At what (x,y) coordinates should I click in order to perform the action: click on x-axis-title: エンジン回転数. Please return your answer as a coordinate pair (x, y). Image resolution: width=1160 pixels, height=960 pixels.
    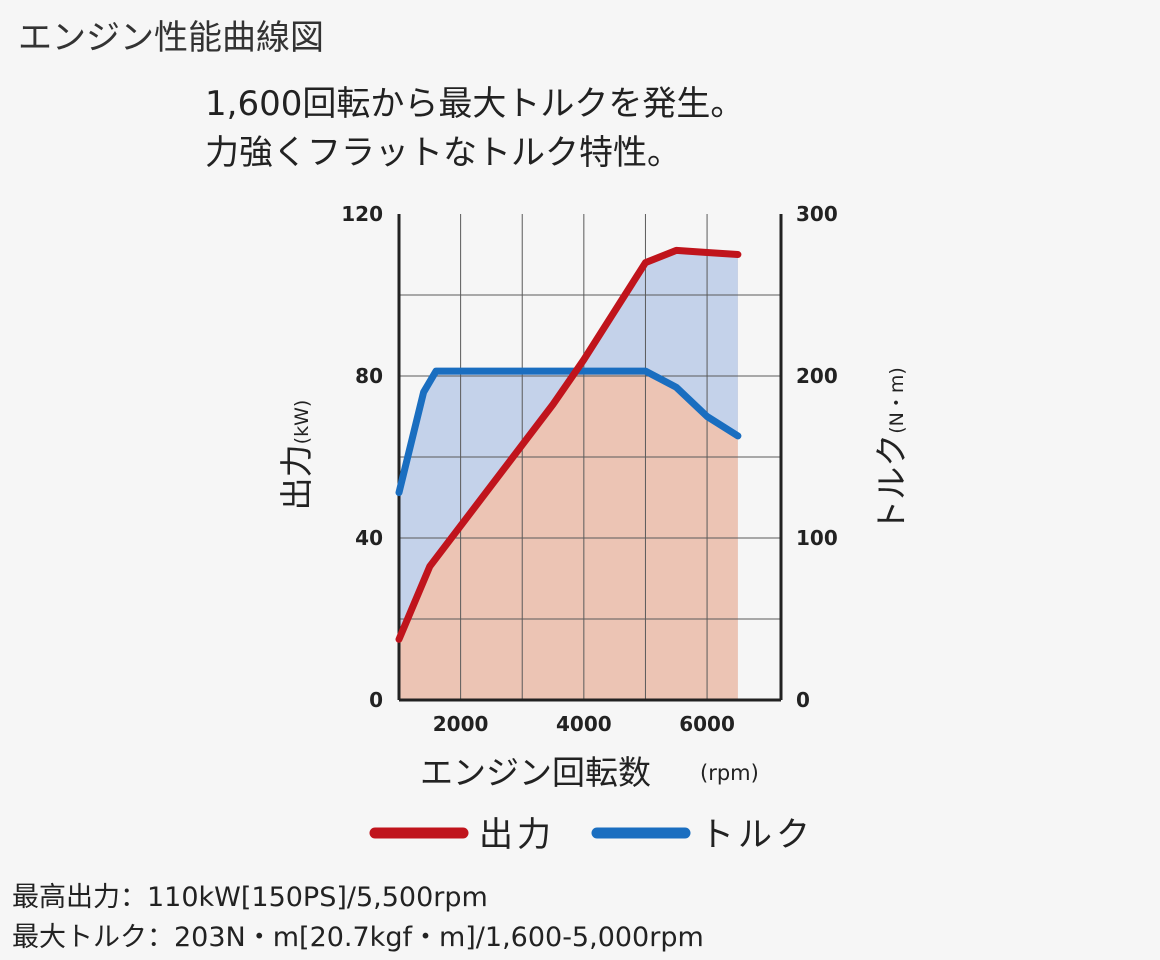
    Looking at the image, I should click on (535, 772).